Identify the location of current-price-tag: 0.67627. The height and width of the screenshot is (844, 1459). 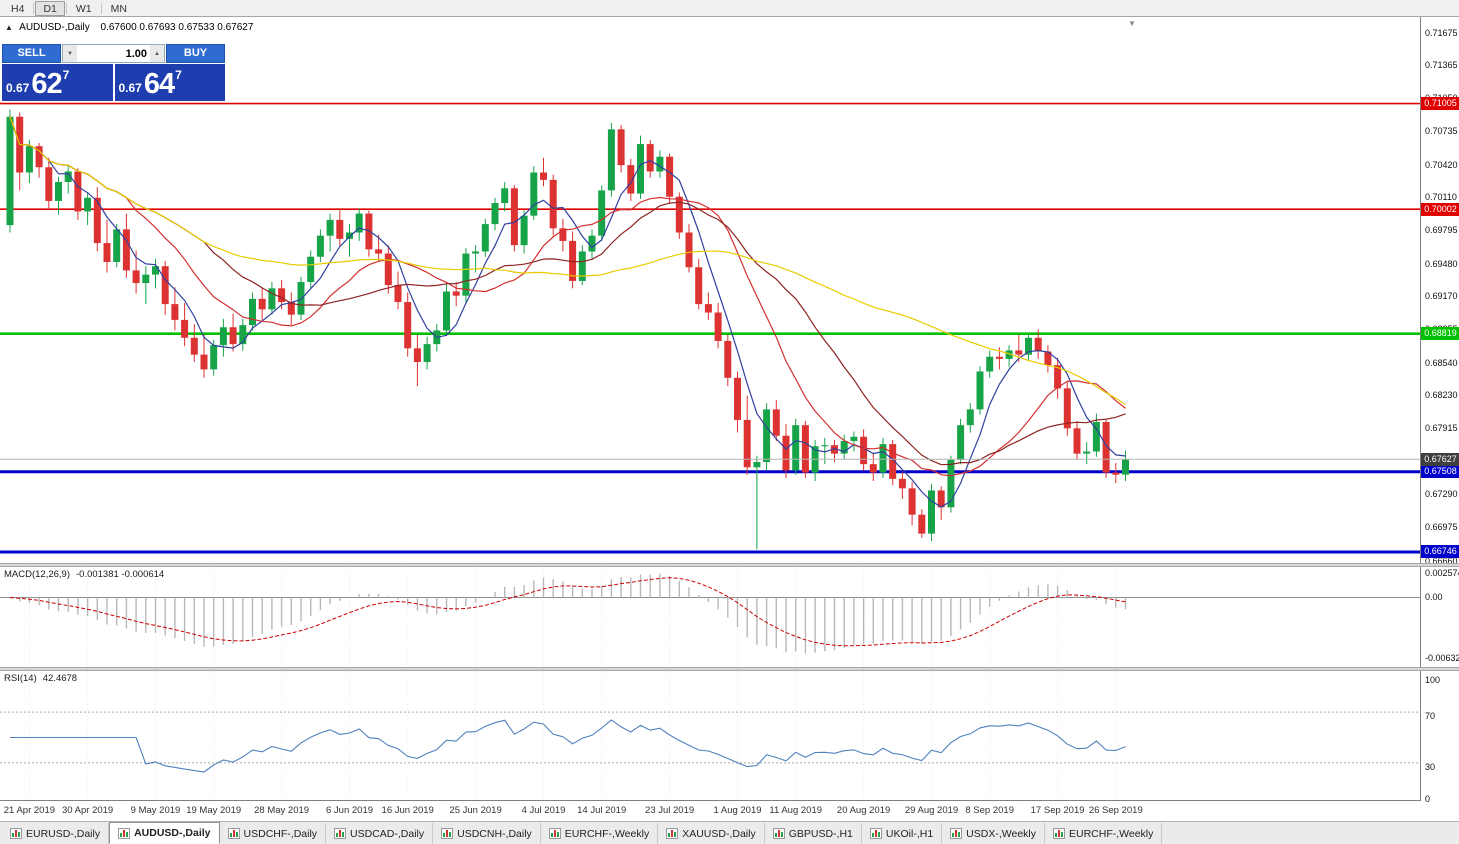
(1440, 459).